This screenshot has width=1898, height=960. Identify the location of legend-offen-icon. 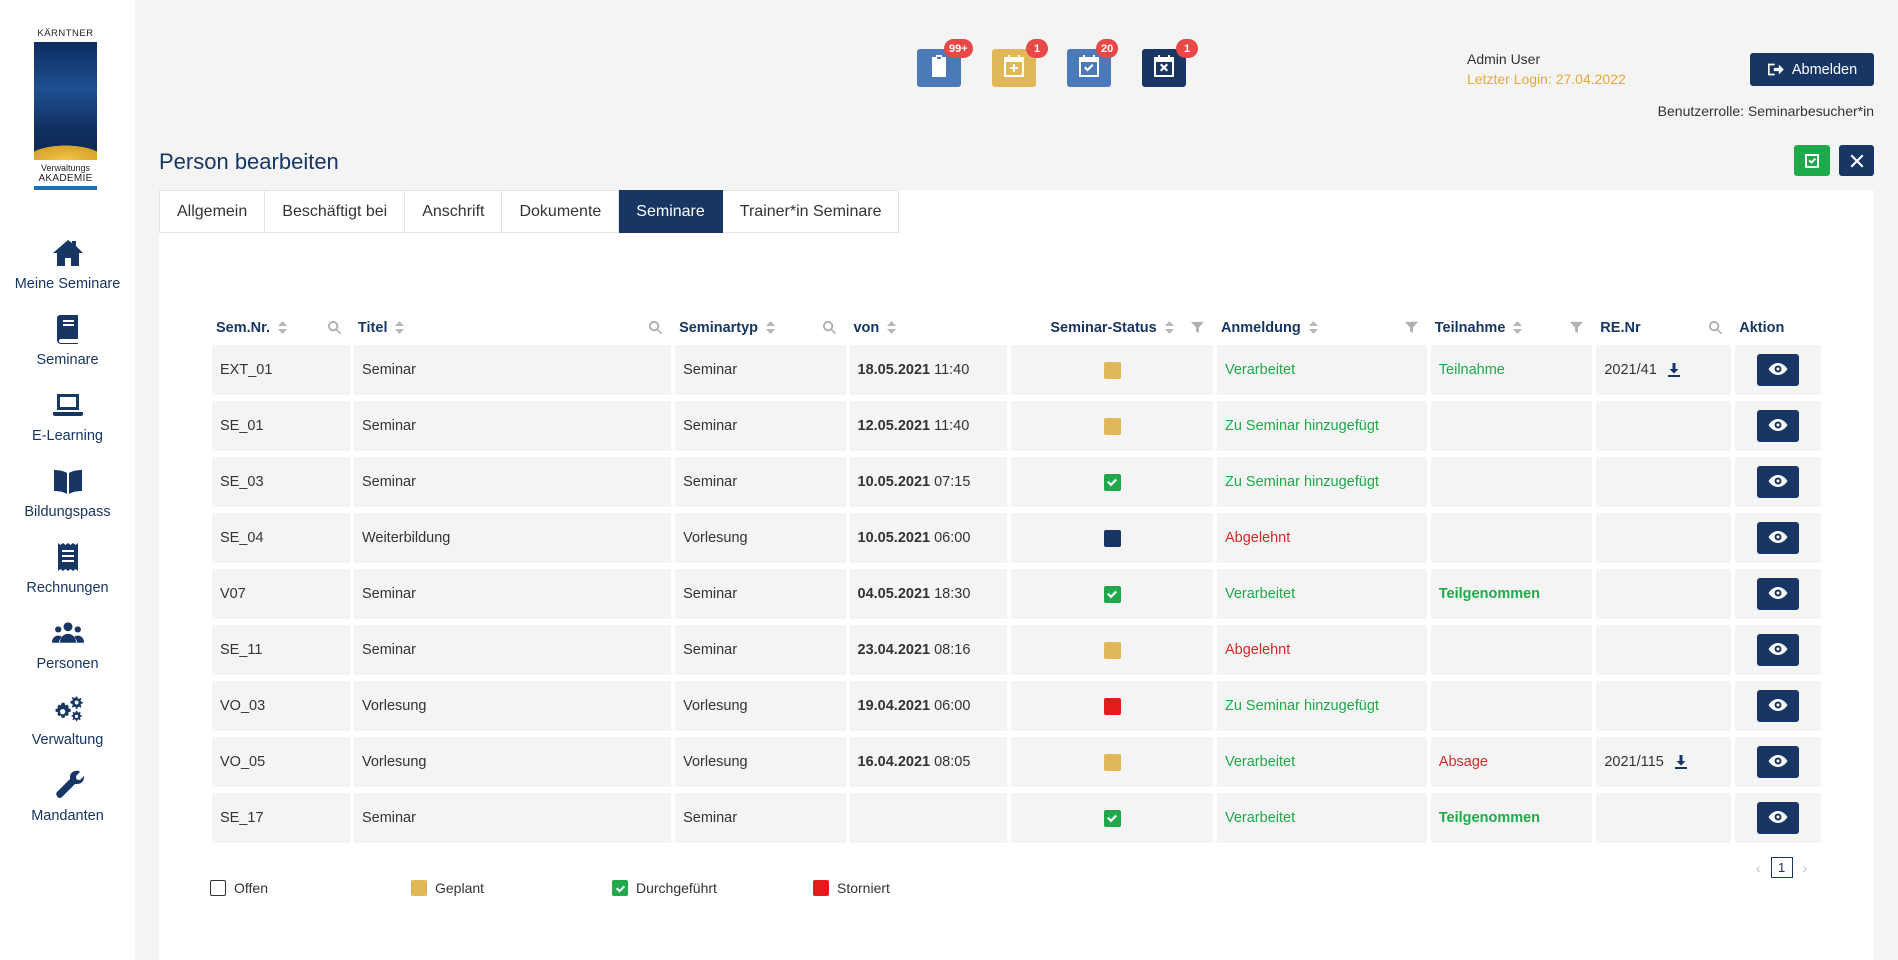
(218, 888).